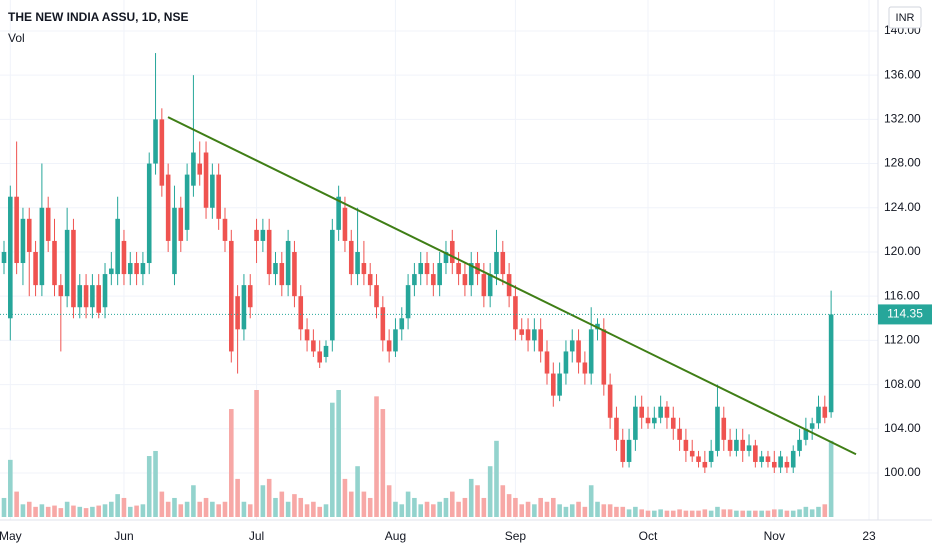  What do you see at coordinates (395, 536) in the screenshot?
I see `x-tick-label: Aug` at bounding box center [395, 536].